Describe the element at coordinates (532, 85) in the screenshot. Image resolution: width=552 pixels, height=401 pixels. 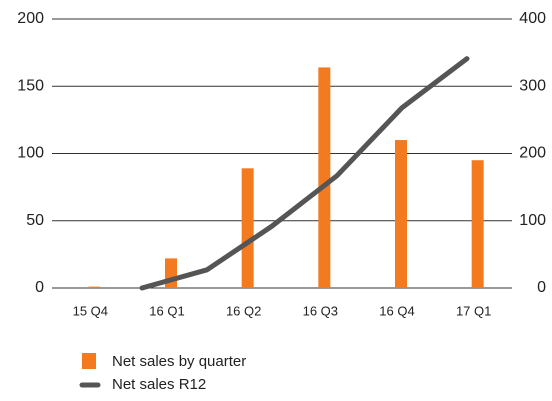
I see `y2-tick-label: 300` at that location.